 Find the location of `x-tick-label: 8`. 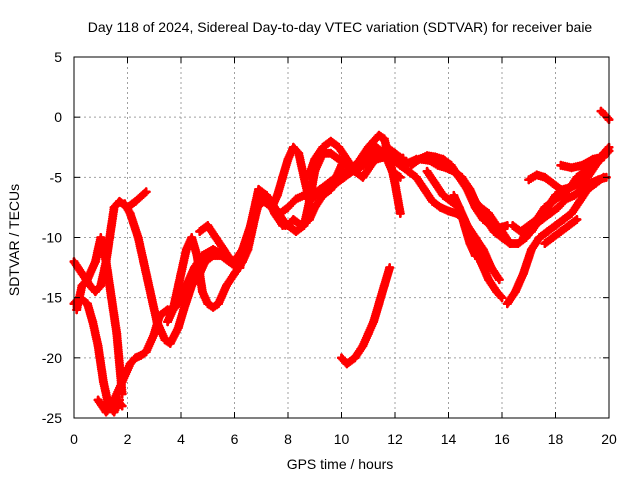

x-tick-label: 8 is located at coordinates (288, 439).